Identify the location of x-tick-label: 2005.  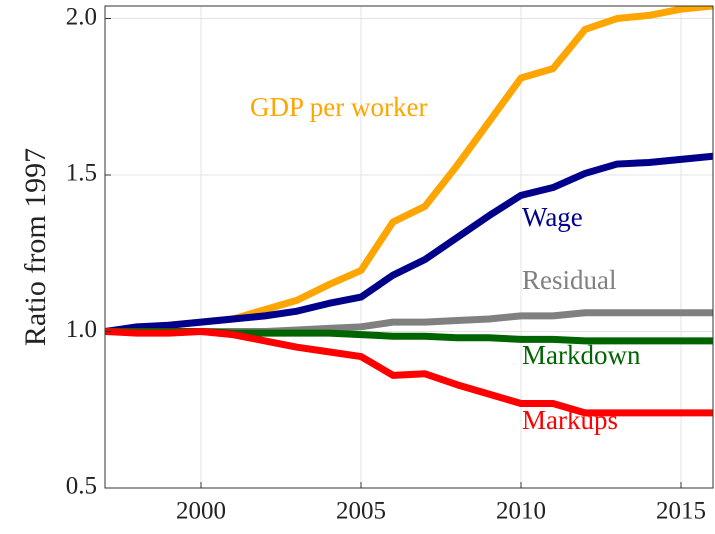
(361, 511).